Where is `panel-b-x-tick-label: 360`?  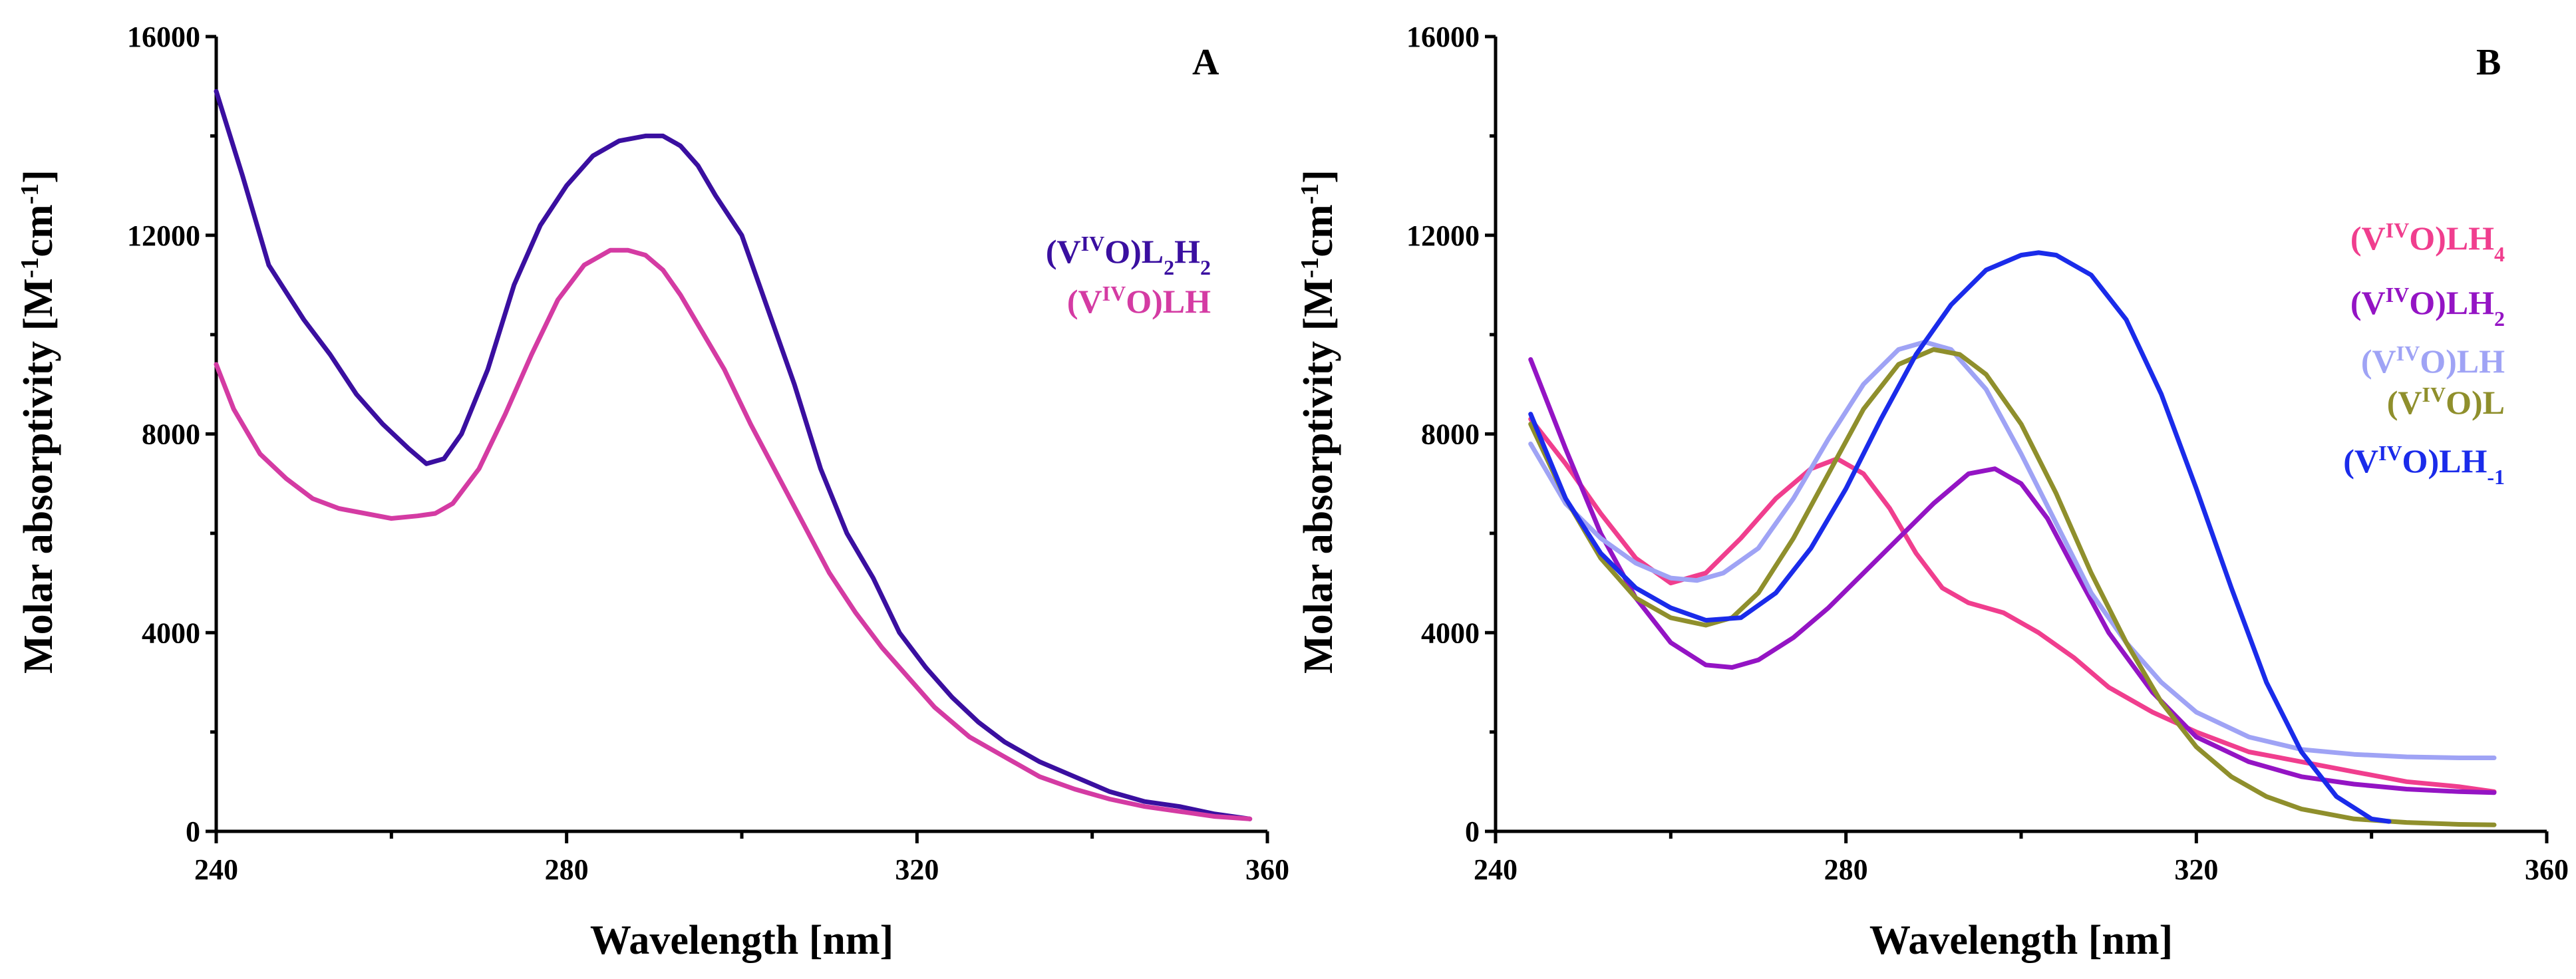 panel-b-x-tick-label: 360 is located at coordinates (2547, 870).